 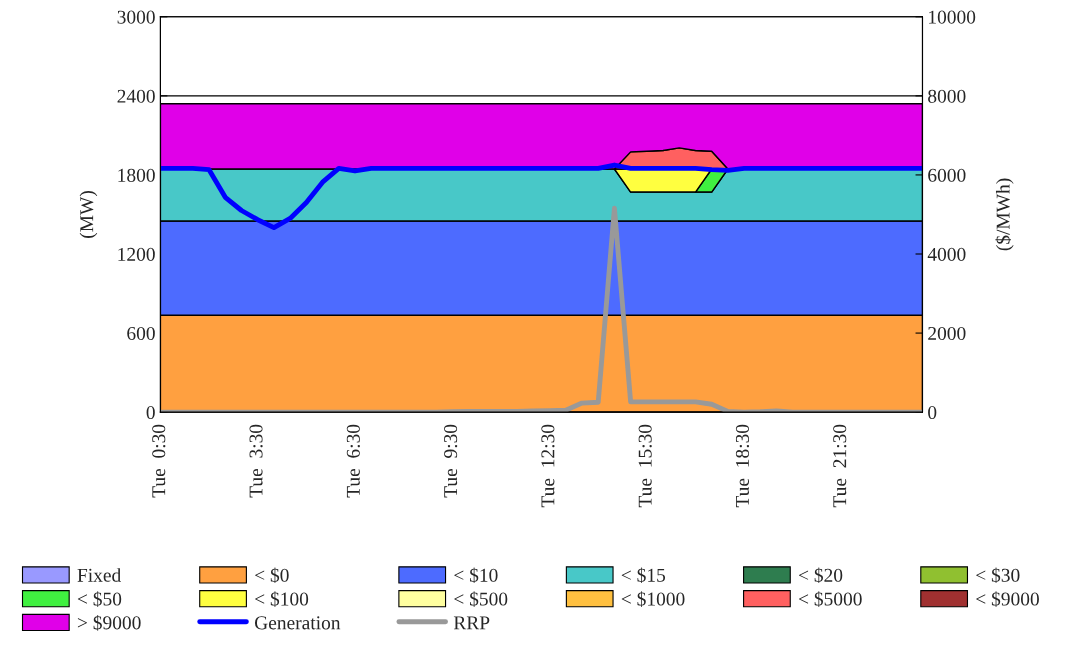 What do you see at coordinates (946, 254) in the screenshot?
I see `y2-tick-label: 4000` at bounding box center [946, 254].